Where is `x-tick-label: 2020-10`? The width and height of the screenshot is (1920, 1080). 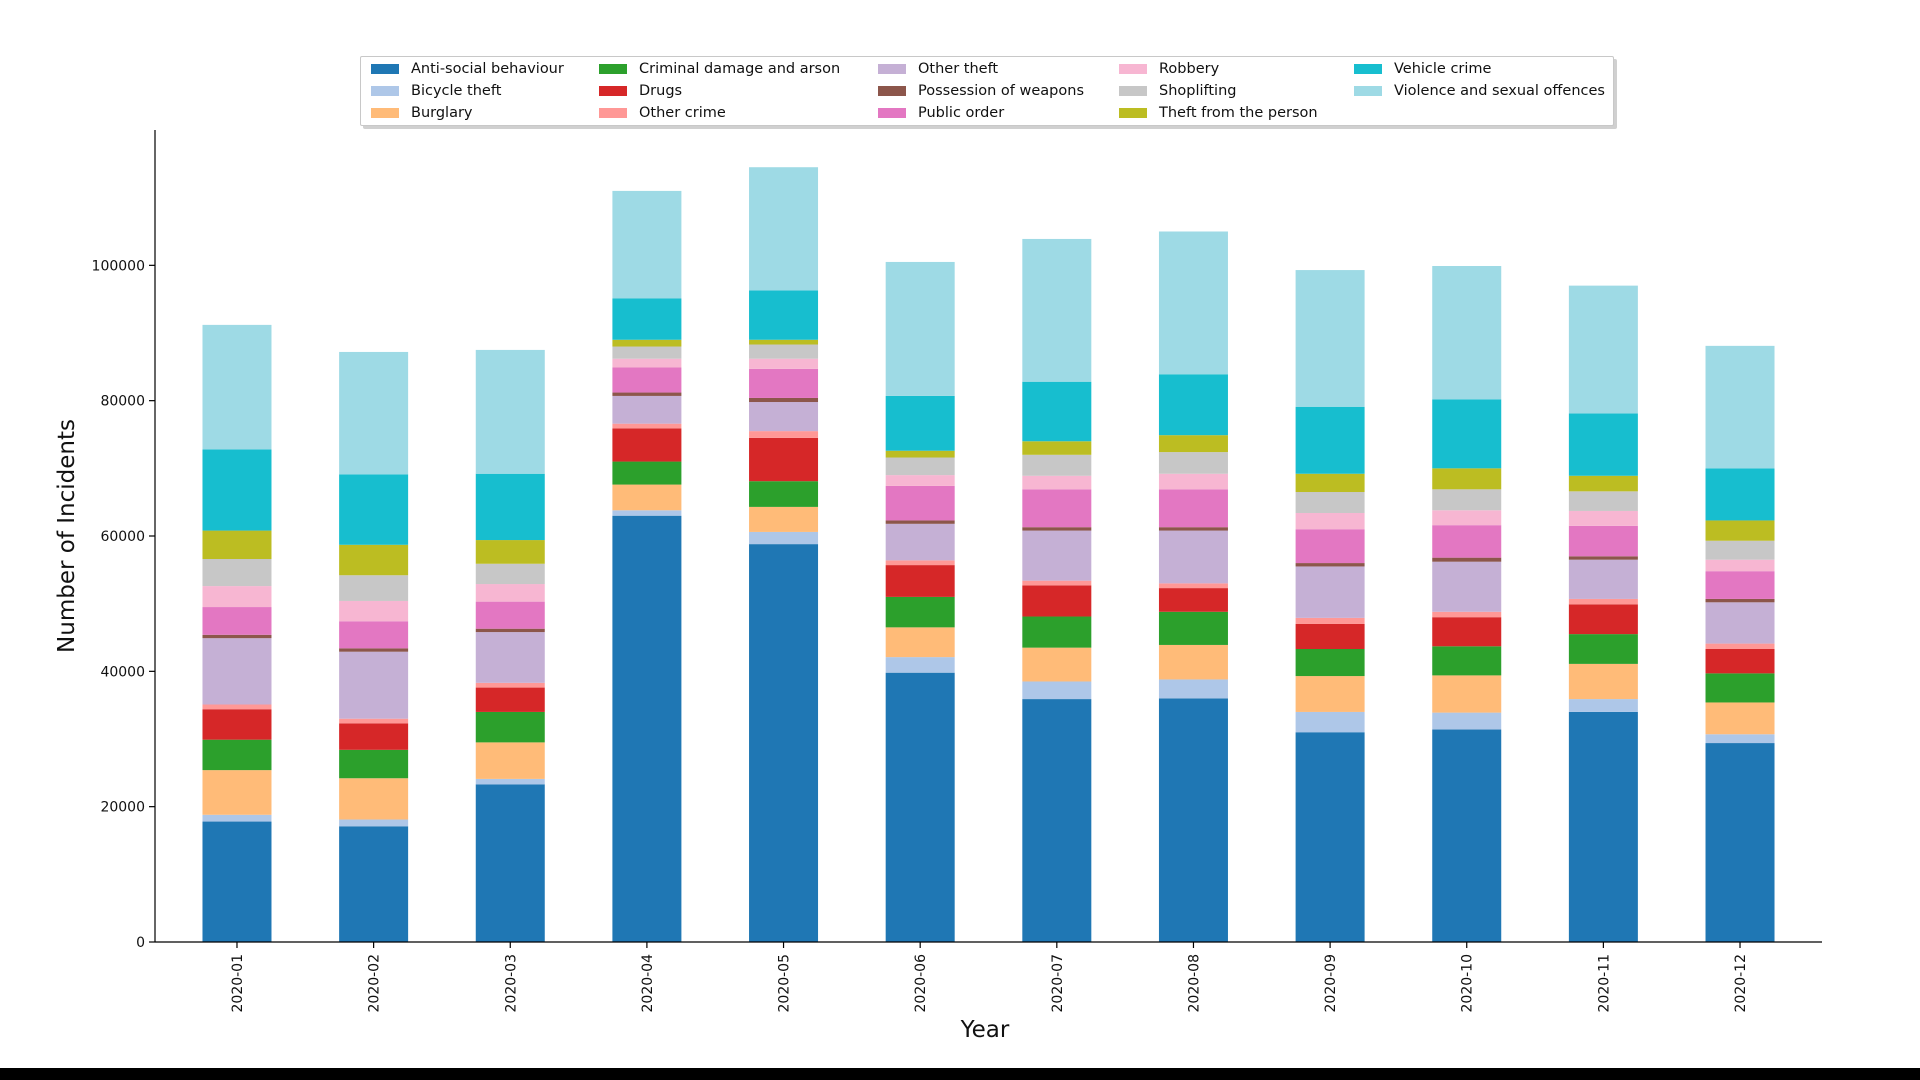
x-tick-label: 2020-10 is located at coordinates (1468, 983).